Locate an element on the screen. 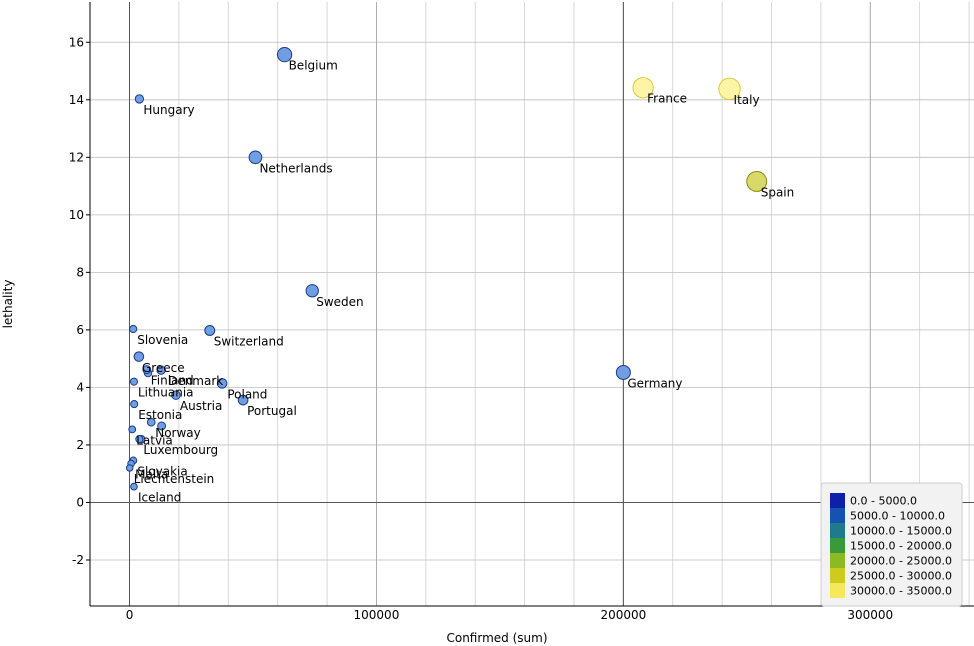 This screenshot has height=646, width=974. label-austria: Austria is located at coordinates (201, 406).